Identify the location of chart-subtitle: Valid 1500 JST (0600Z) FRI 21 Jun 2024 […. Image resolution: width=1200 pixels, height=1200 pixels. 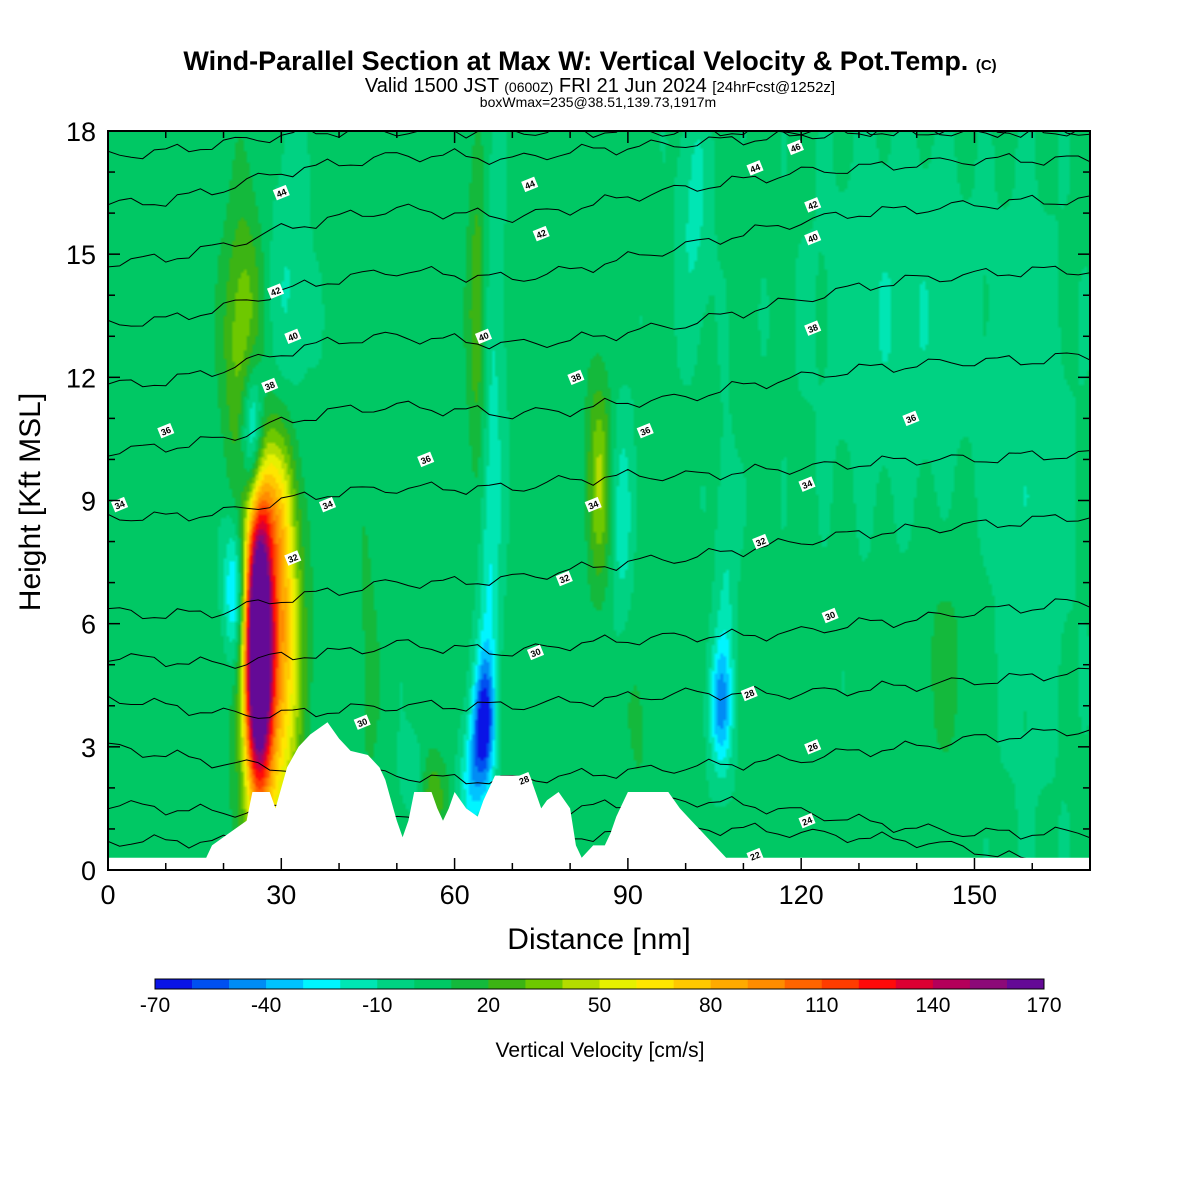
(600, 86).